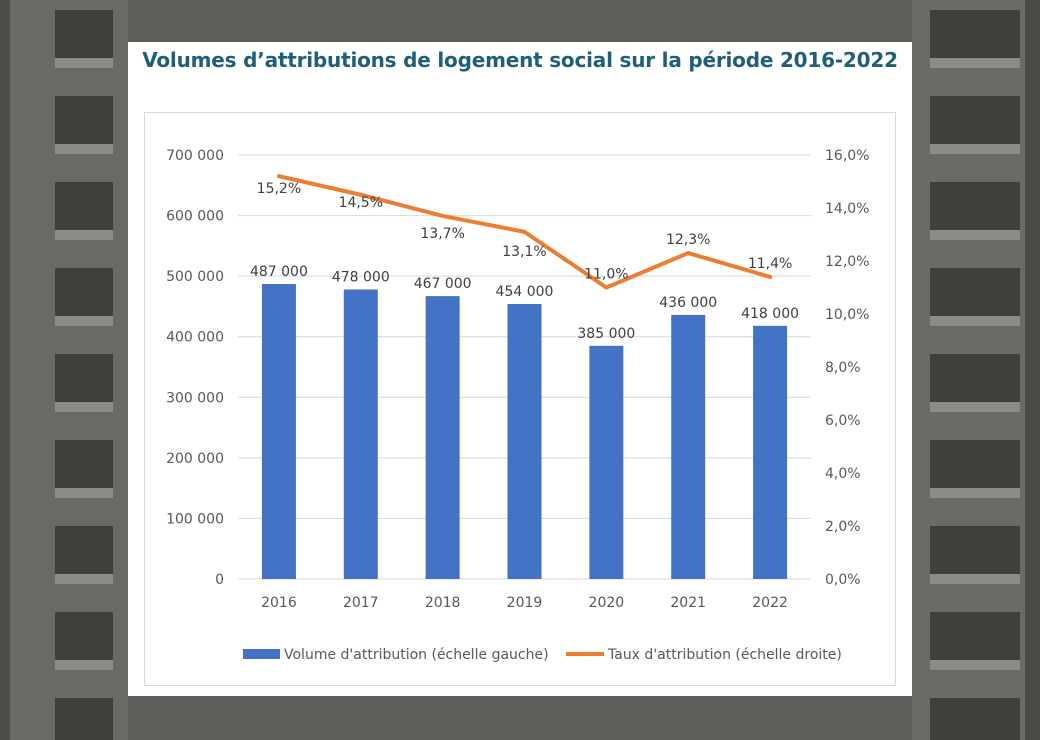  What do you see at coordinates (847, 262) in the screenshot?
I see `y-right-tick-label: 12,0%` at bounding box center [847, 262].